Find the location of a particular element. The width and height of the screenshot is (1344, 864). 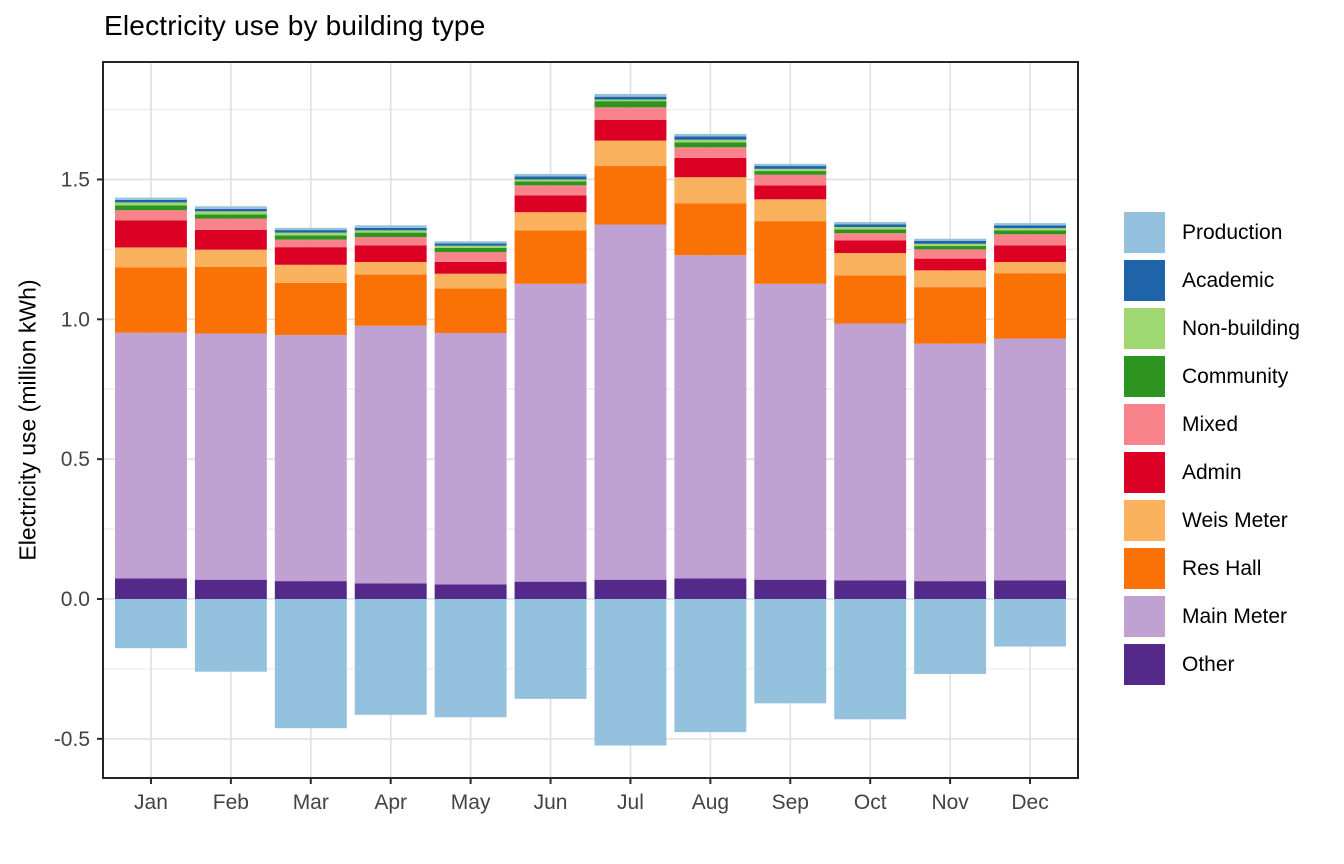

x-tick-label: May is located at coordinates (471, 802).